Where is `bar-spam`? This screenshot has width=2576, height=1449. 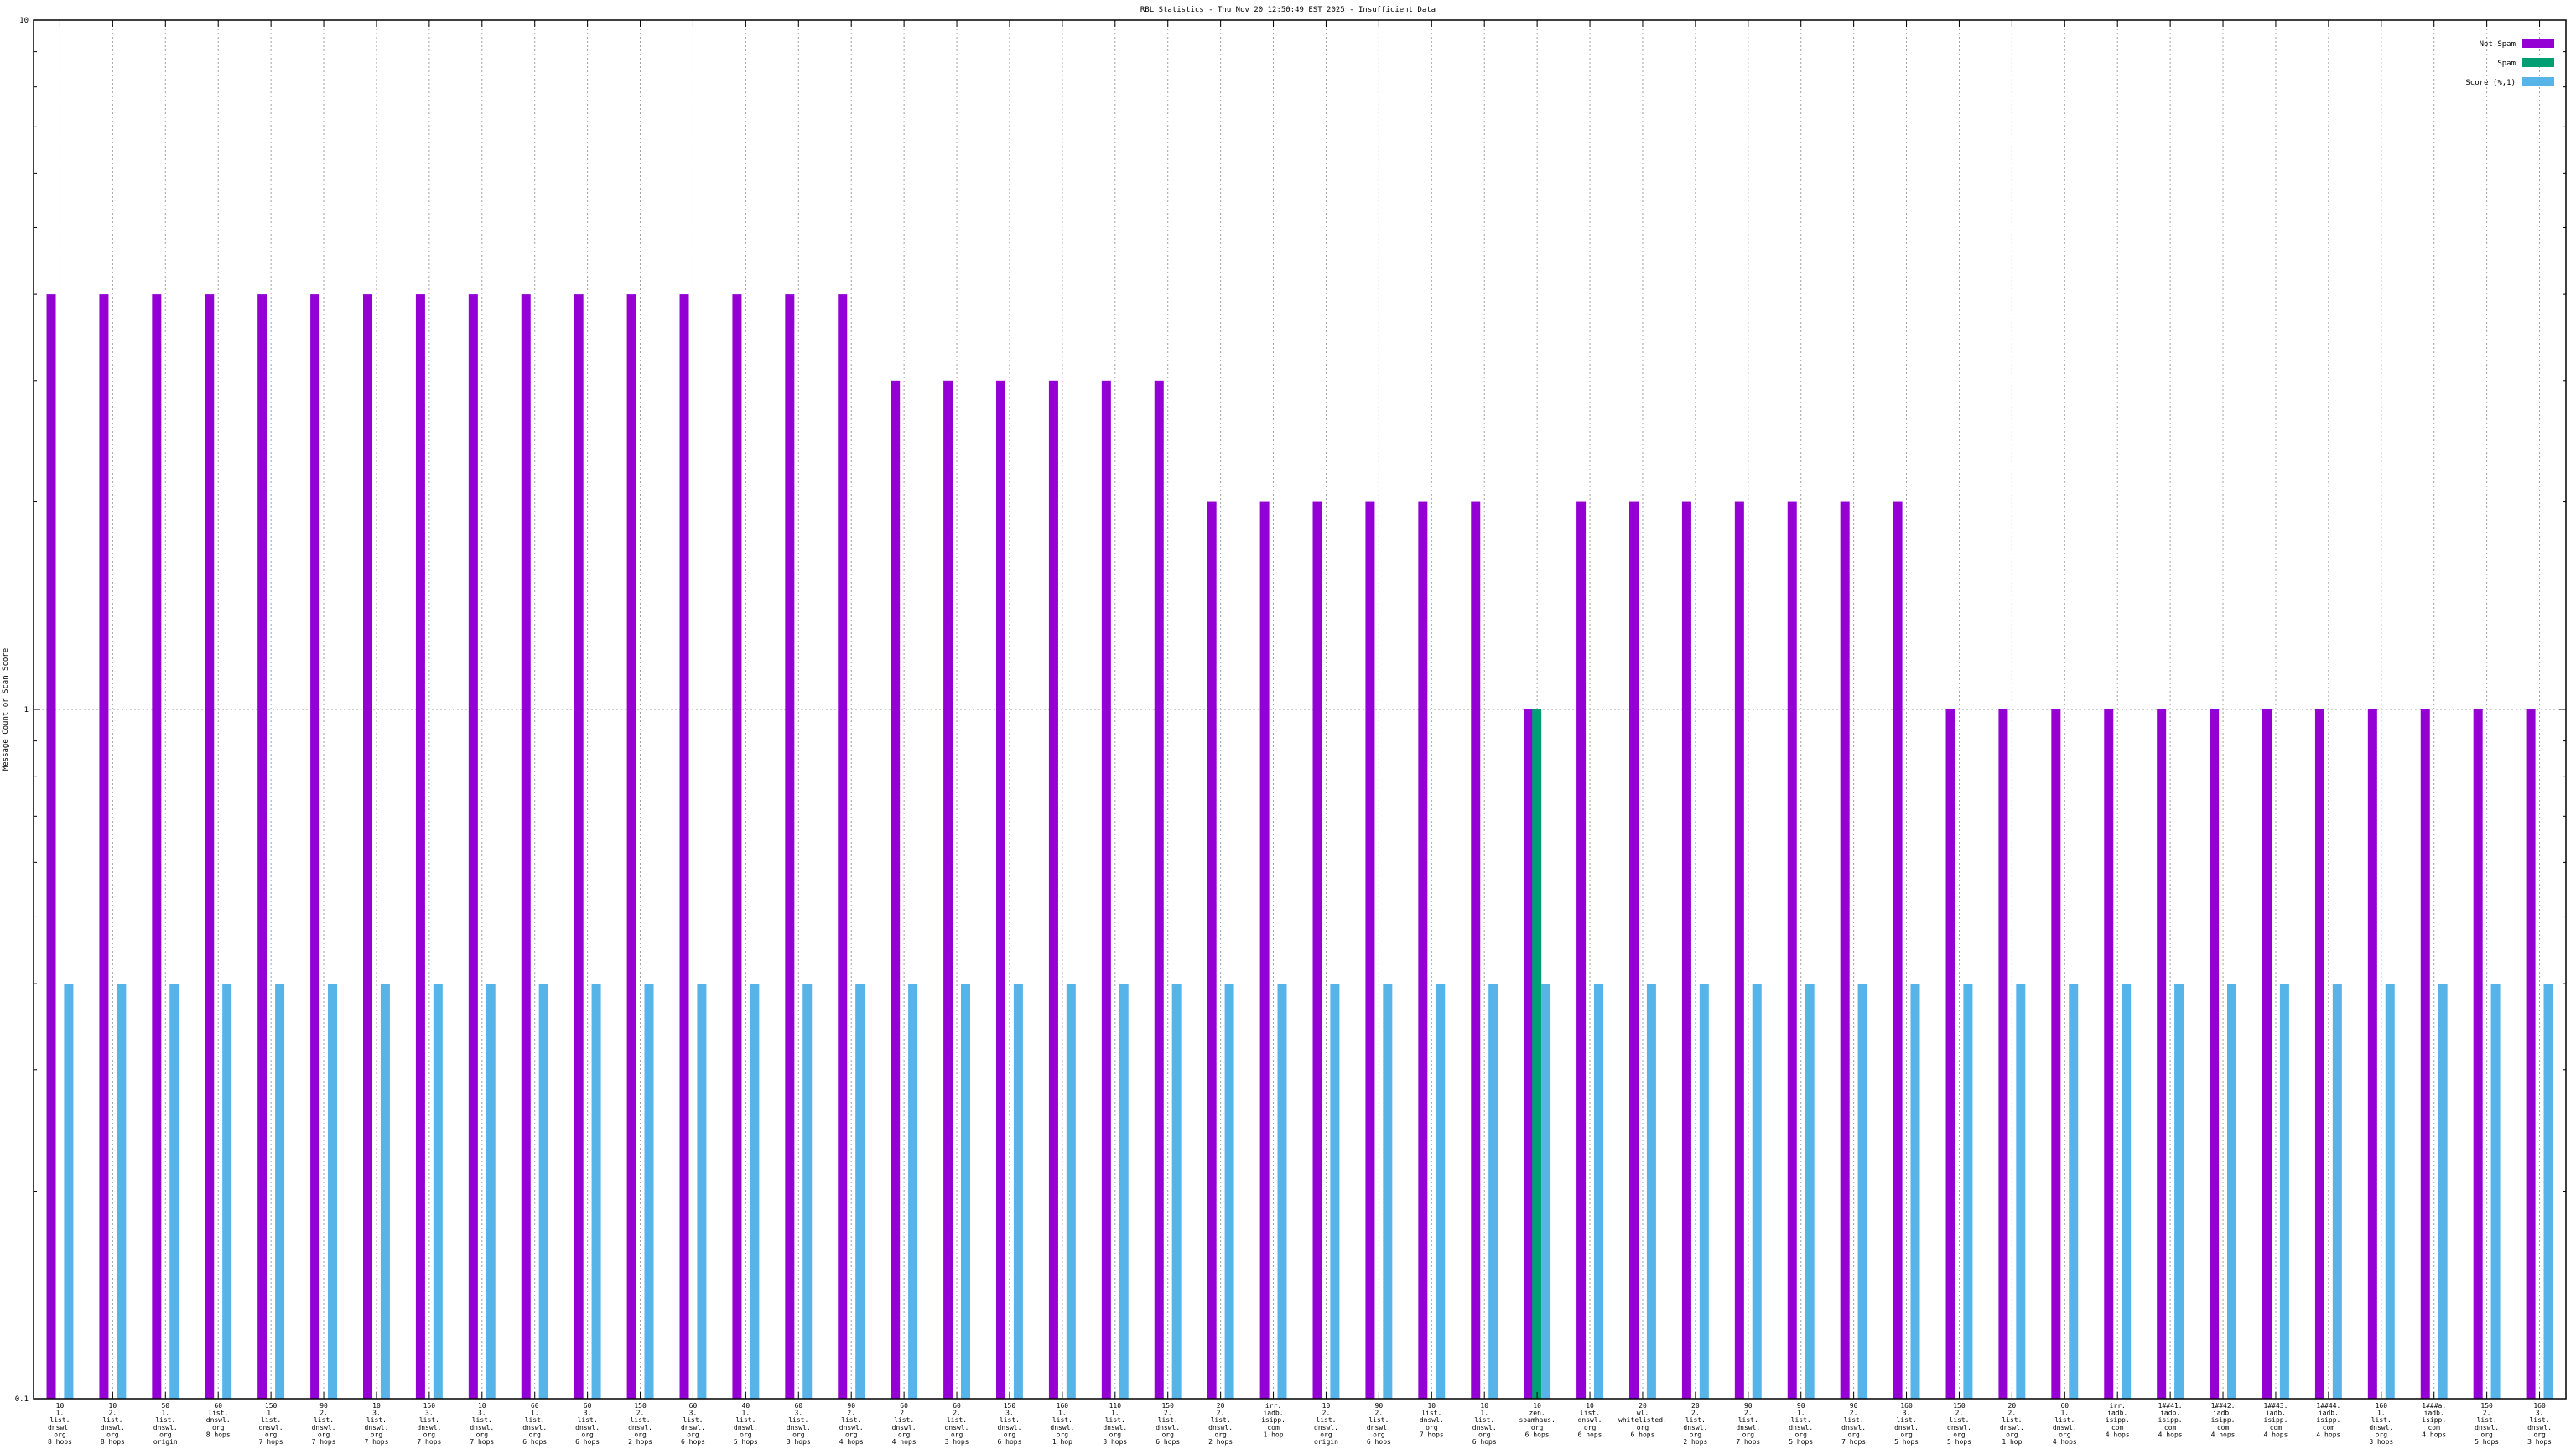
bar-spam is located at coordinates (1537, 1054).